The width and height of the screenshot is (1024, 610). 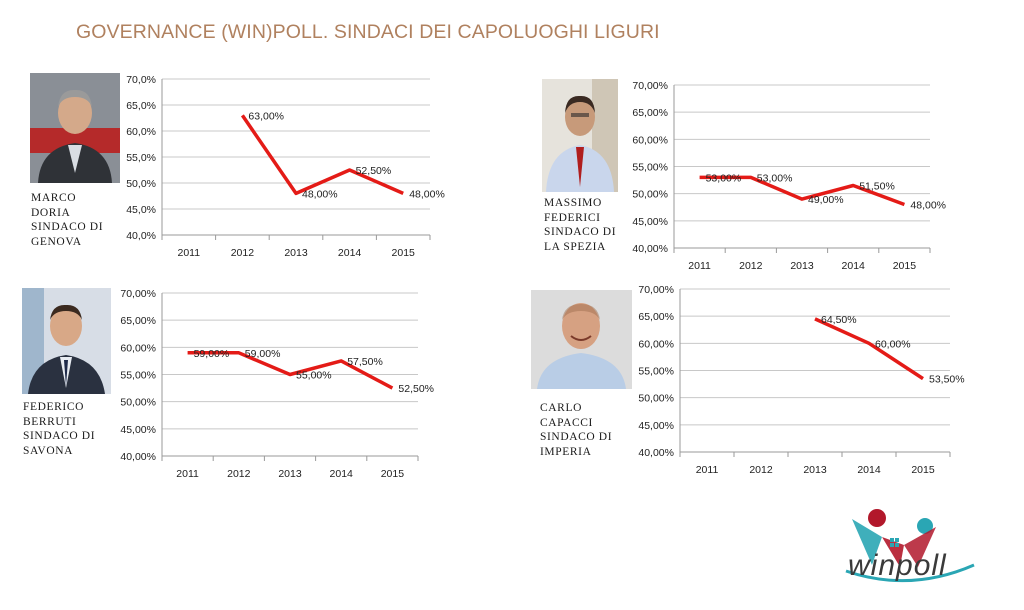 What do you see at coordinates (580, 225) in the screenshot?
I see `person-caption-la-spezia: MASSIMO FEDERICI SINDACO DI LA SPEZIA` at bounding box center [580, 225].